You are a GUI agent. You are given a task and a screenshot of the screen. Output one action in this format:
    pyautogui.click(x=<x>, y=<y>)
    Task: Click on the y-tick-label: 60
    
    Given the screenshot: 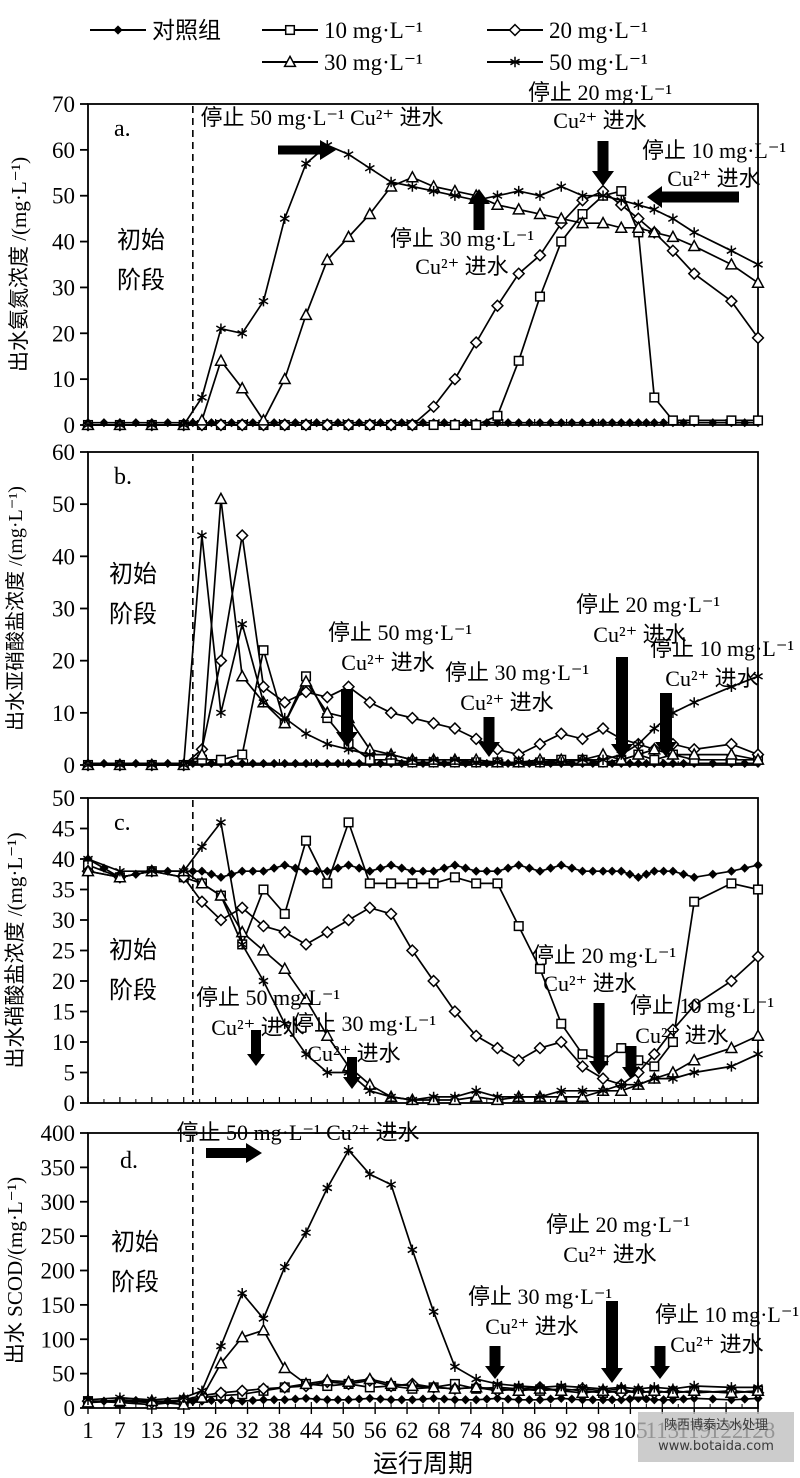 What is the action you would take?
    pyautogui.click(x=63, y=452)
    